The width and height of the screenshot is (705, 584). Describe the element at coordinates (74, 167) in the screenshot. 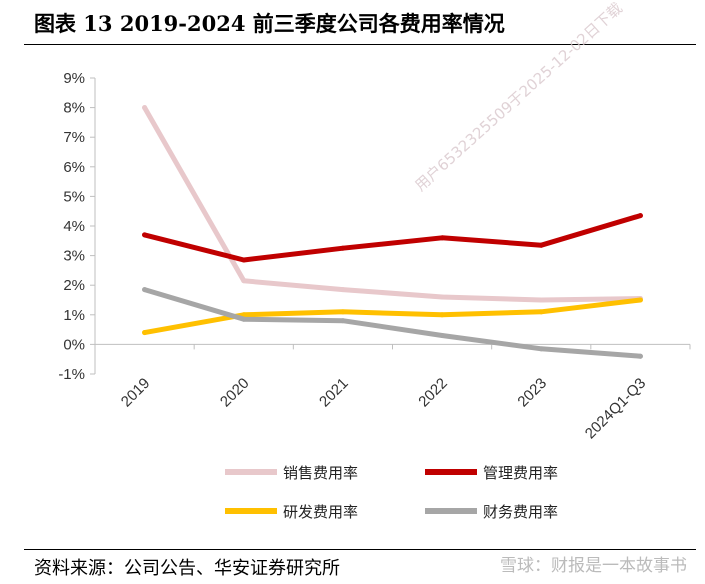

I see `y-tick-label: 6%` at that location.